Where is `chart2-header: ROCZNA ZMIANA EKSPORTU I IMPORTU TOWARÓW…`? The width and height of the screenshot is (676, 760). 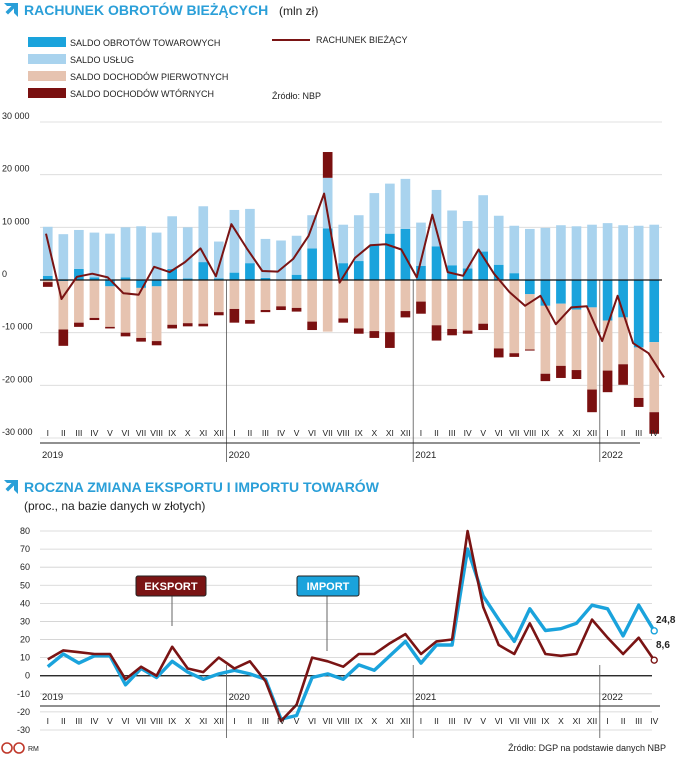 chart2-header: ROCZNA ZMIANA EKSPORTU I IMPORTU TOWARÓW… is located at coordinates (192, 495).